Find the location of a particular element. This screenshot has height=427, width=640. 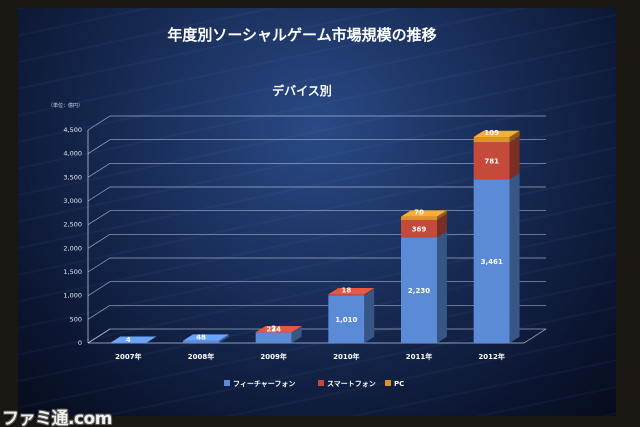

data-label: 781 is located at coordinates (491, 162).